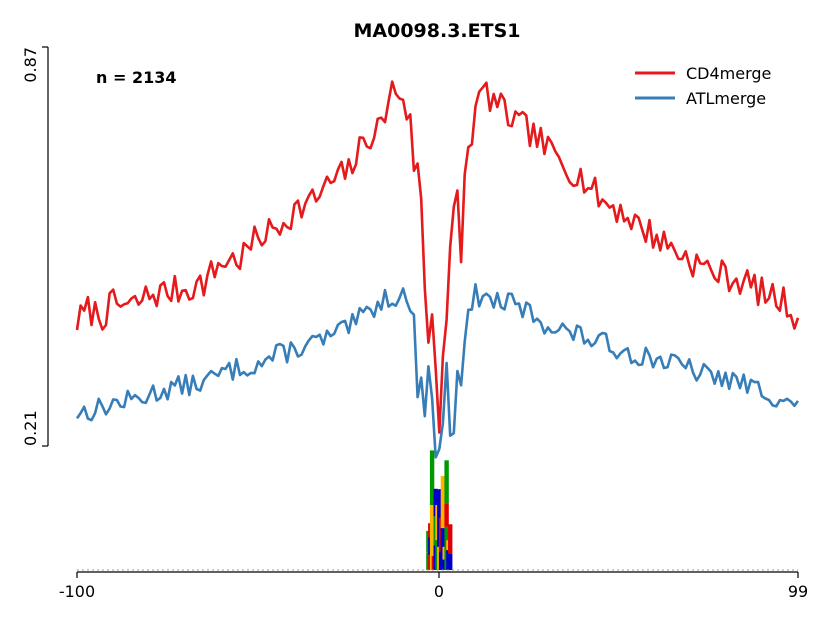 This screenshot has width=830, height=623. Describe the element at coordinates (703, 86) in the screenshot. I see `legend: CD4merge ATLmerge` at that location.